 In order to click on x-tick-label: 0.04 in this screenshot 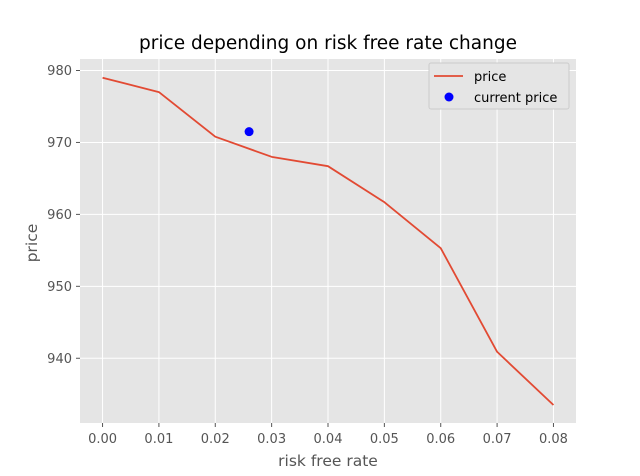, I will do `click(328, 439)`.